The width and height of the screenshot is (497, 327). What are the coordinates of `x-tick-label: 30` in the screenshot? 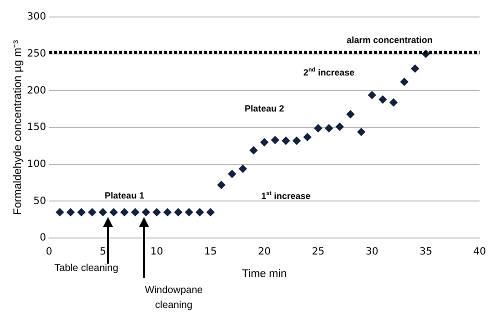 It's located at (372, 252).